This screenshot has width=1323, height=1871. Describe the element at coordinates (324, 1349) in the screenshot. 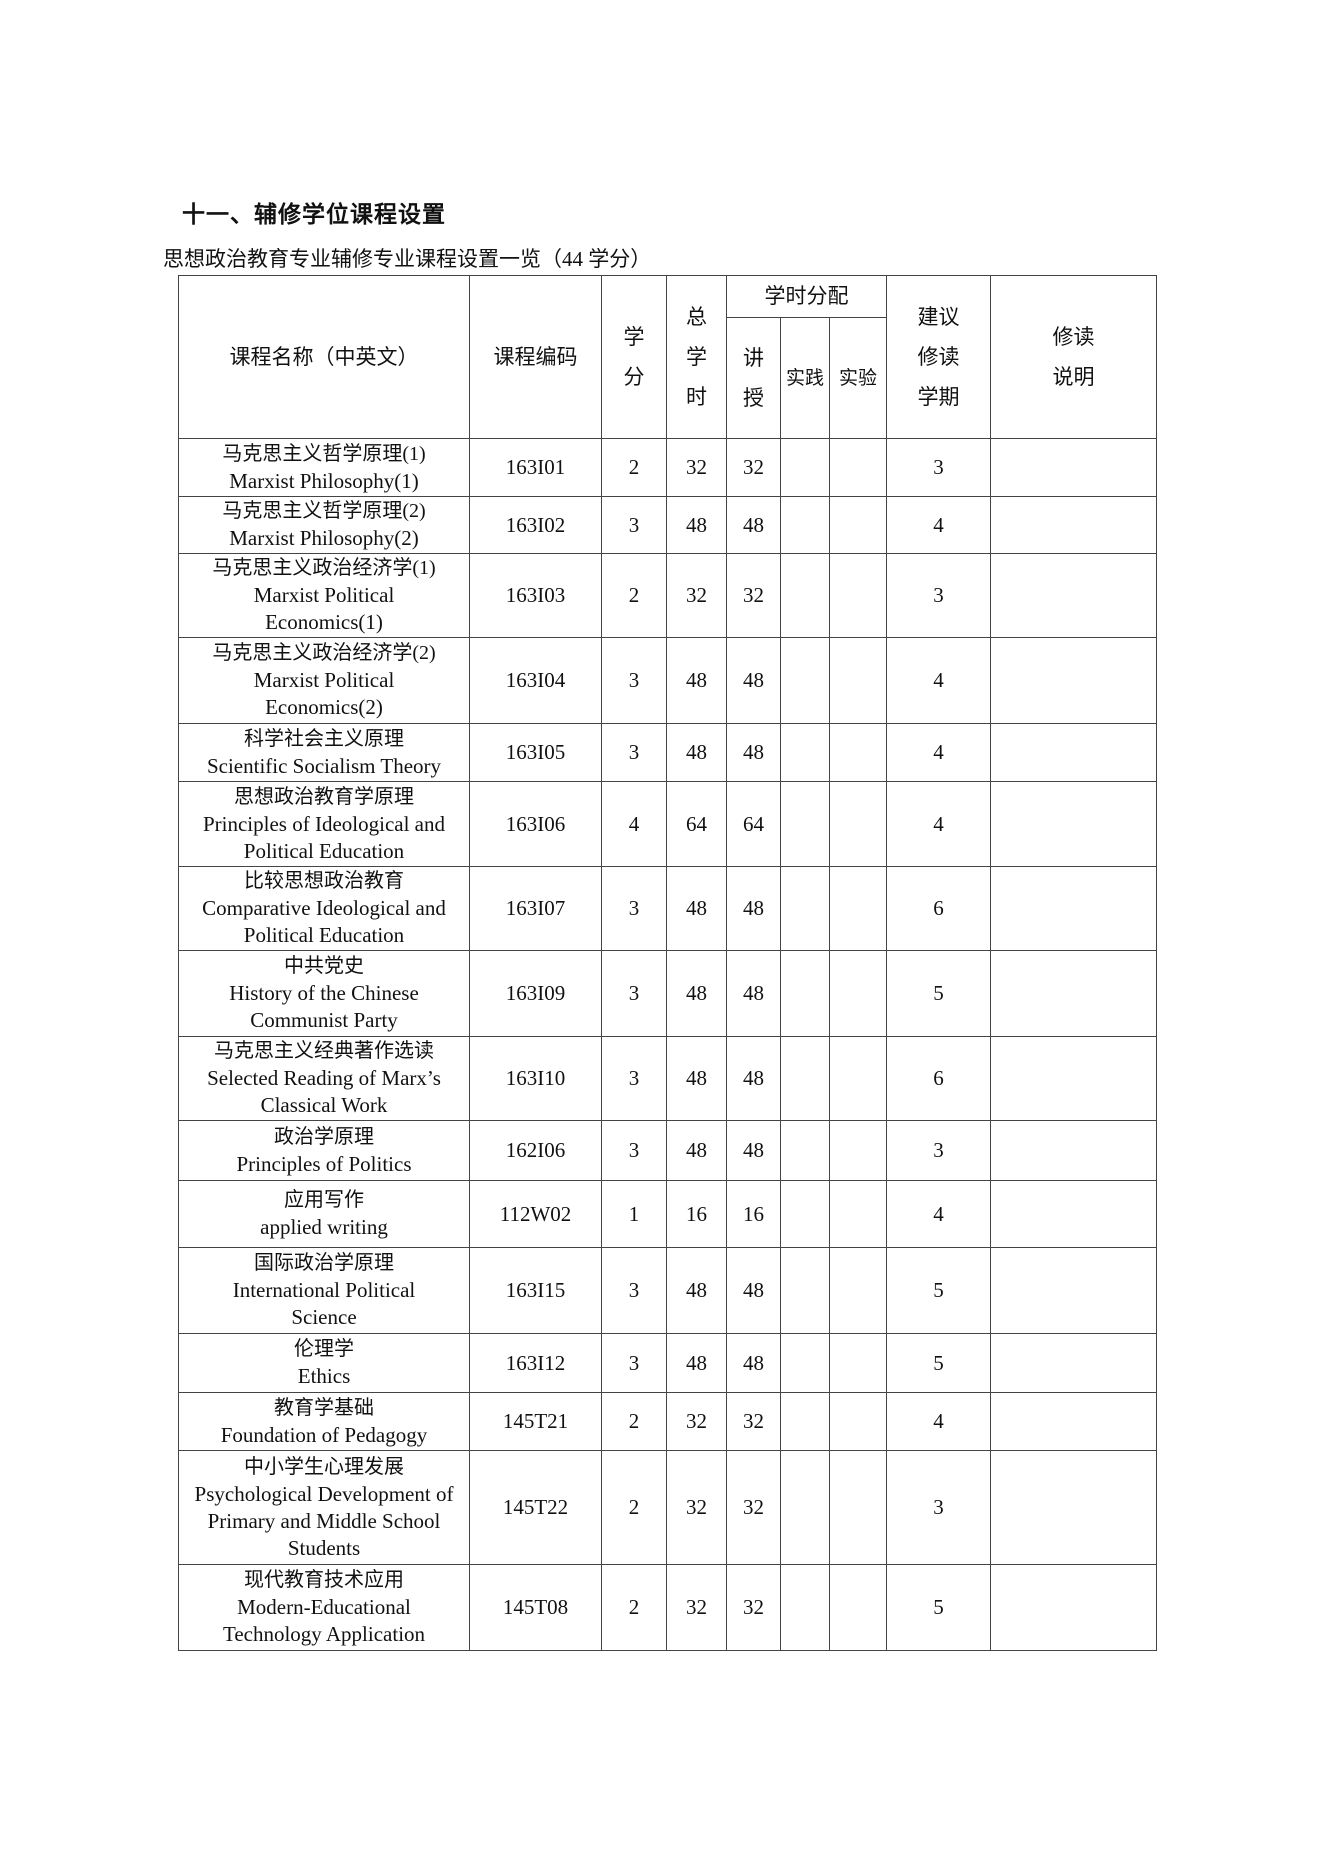

I see `course-name-zh: 伦理学` at that location.